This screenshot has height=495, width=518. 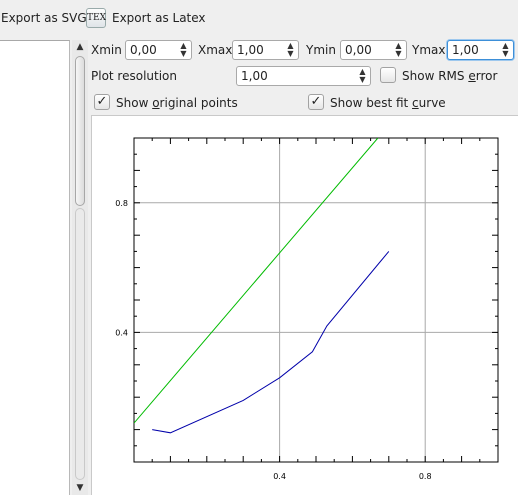 What do you see at coordinates (450, 76) in the screenshot?
I see `show-rms-error-label: Show RMS error` at bounding box center [450, 76].